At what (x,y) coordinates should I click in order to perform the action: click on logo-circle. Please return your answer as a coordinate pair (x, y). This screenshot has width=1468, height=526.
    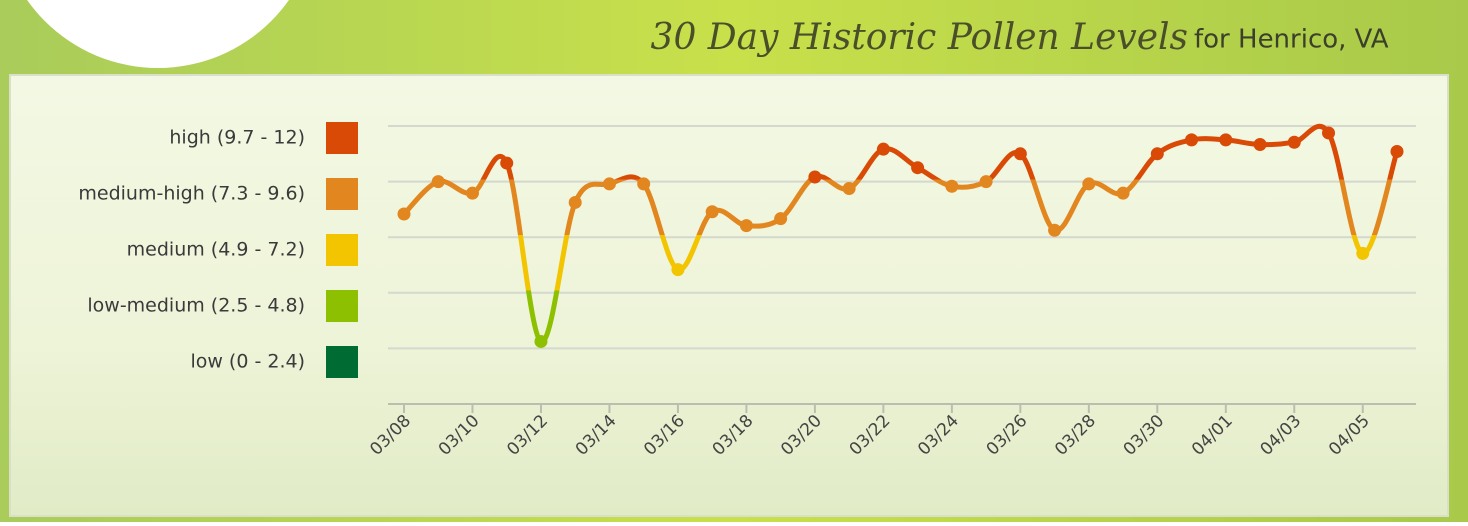
    Looking at the image, I should click on (158, 34).